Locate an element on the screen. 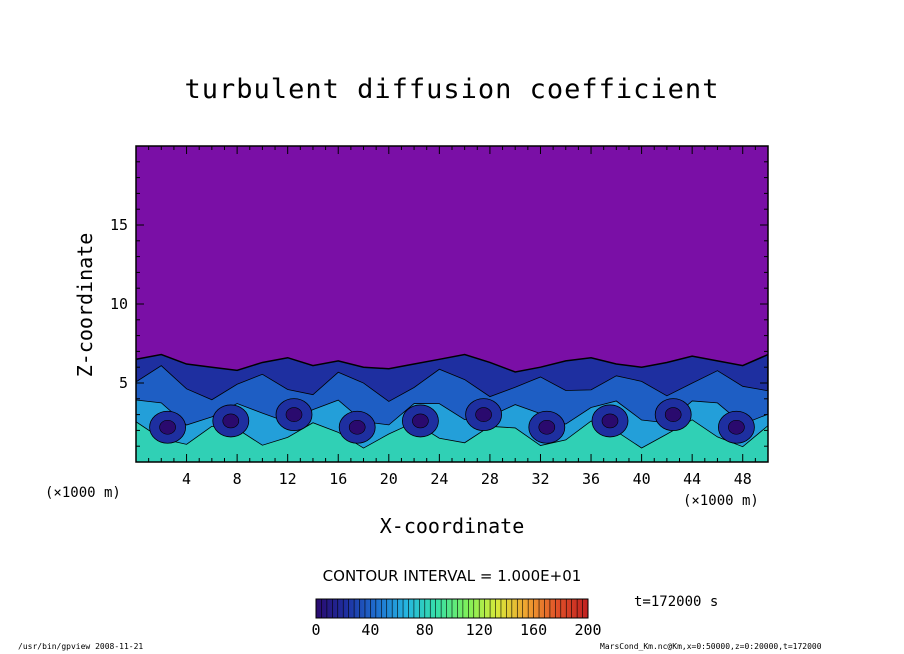 The width and height of the screenshot is (904, 654). x-tick-label: 8 is located at coordinates (237, 479).